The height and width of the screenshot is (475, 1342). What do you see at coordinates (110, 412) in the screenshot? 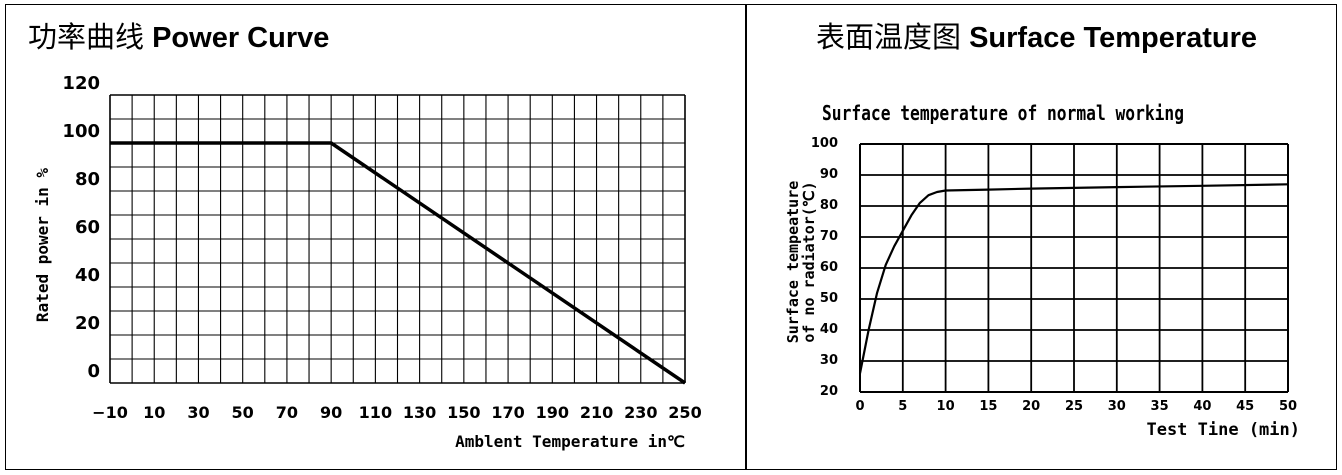
I see `power-x-tick-label: −10` at bounding box center [110, 412].